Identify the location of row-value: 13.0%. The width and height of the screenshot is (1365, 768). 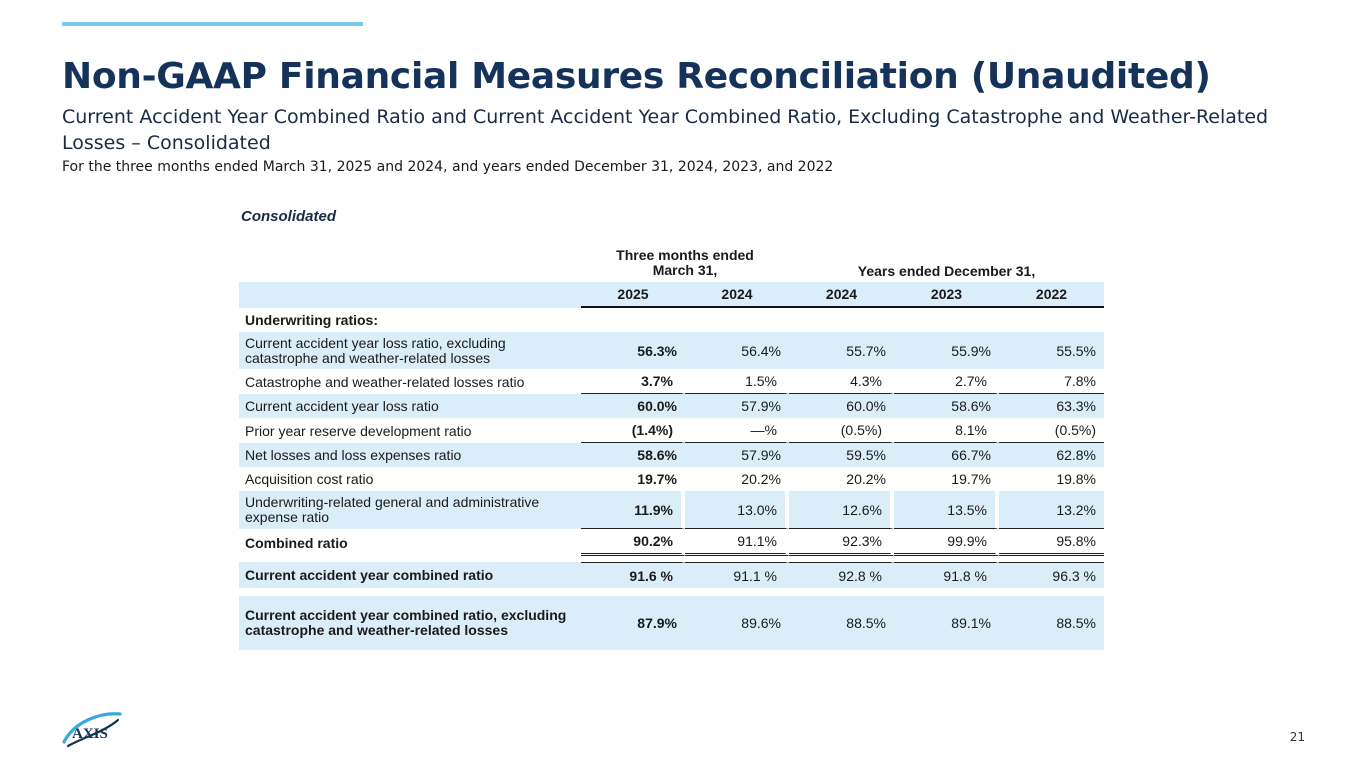
(737, 510).